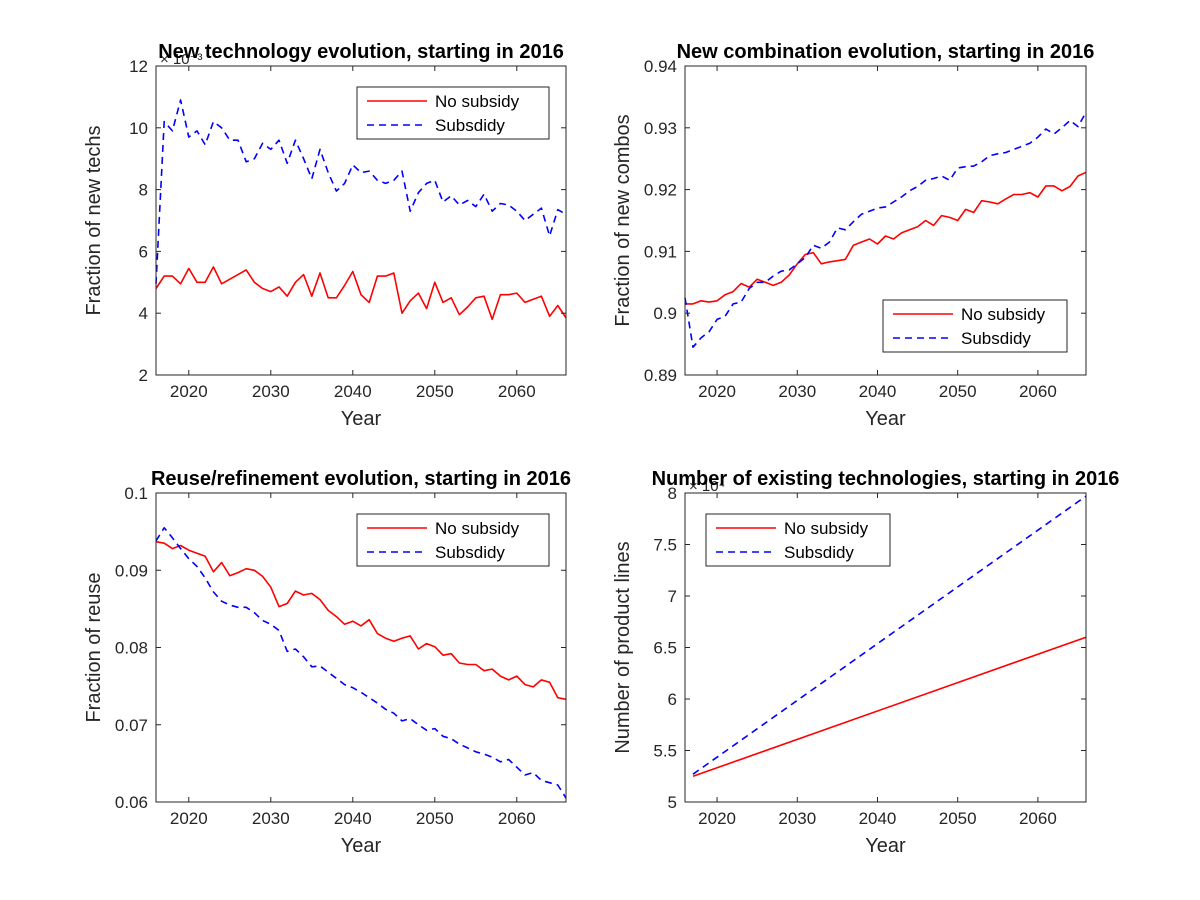 The image size is (1200, 900). I want to click on y-tick-label: 0.9, so click(665, 313).